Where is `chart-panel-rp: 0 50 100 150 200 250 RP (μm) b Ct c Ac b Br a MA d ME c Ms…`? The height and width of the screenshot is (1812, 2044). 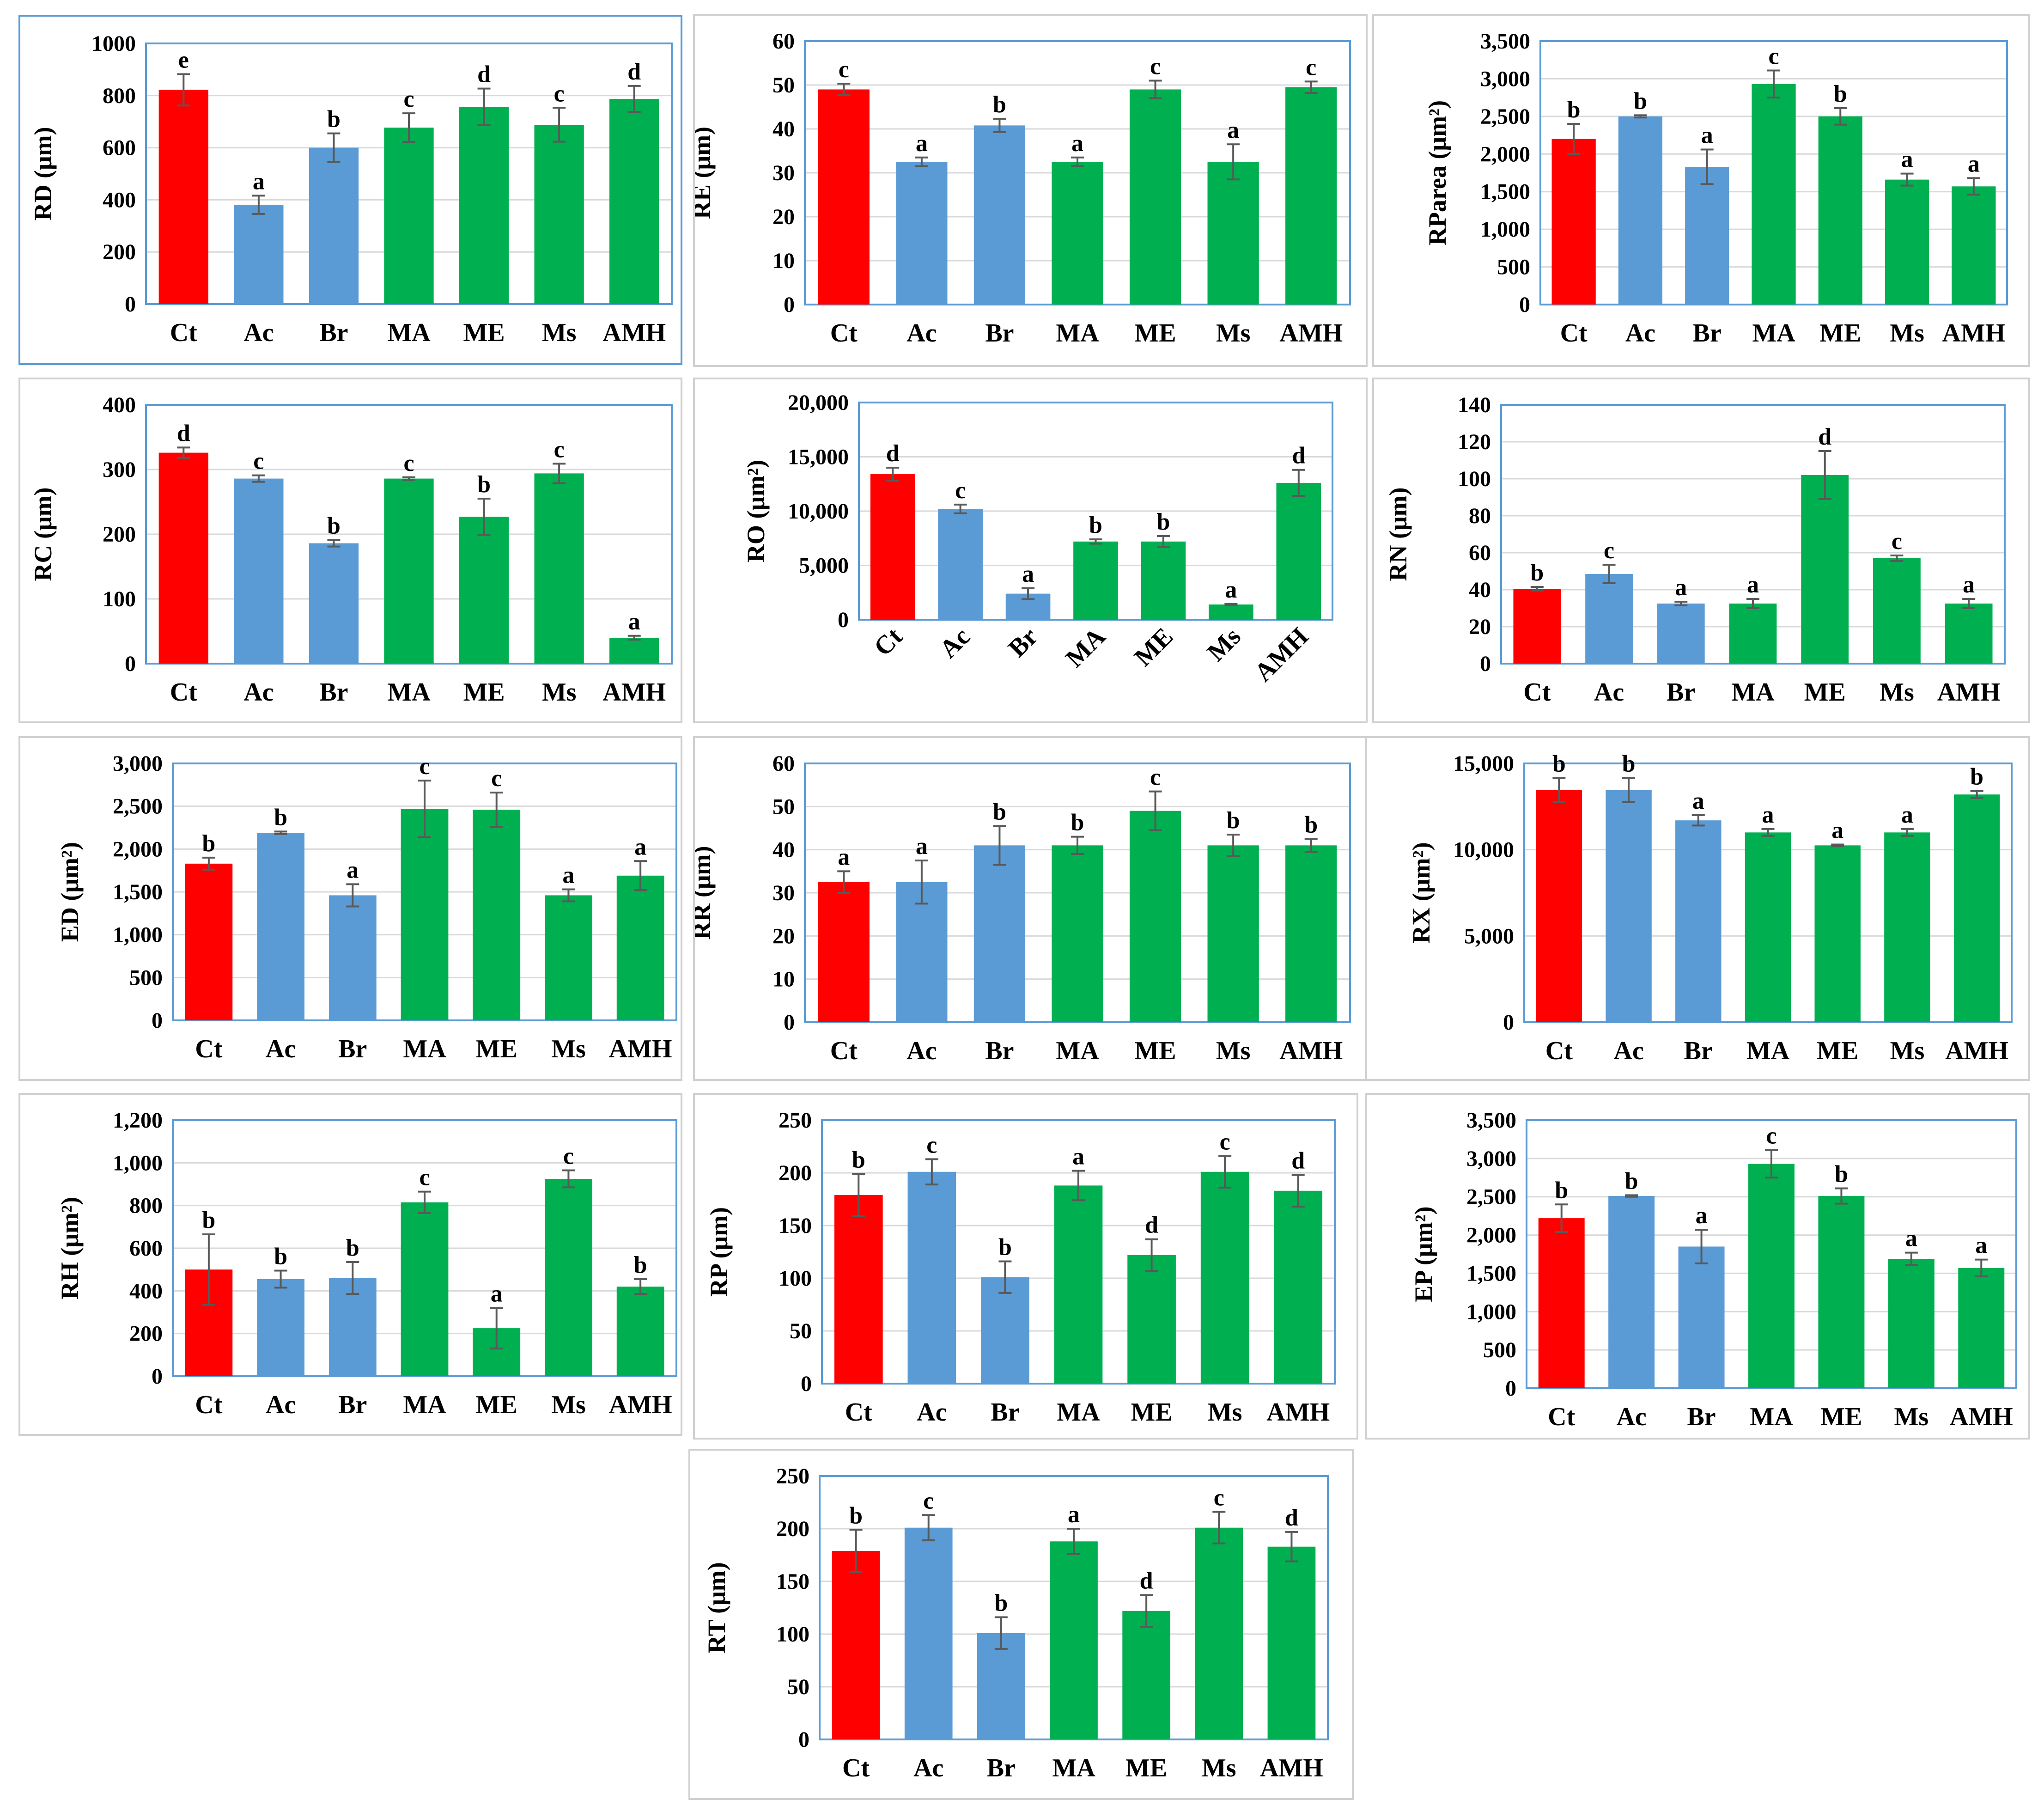
chart-panel-rp: 0 50 100 150 200 250 RP (μm) b Ct c Ac b Br a MA d ME c Ms… is located at coordinates (1026, 1266).